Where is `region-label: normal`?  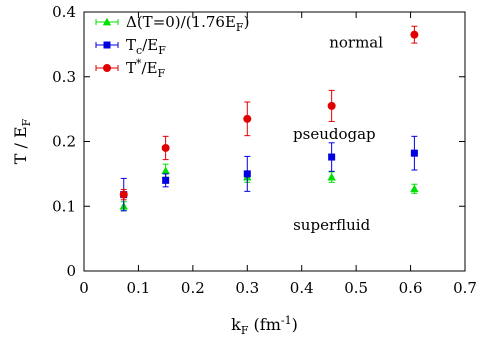
region-label: normal is located at coordinates (356, 43).